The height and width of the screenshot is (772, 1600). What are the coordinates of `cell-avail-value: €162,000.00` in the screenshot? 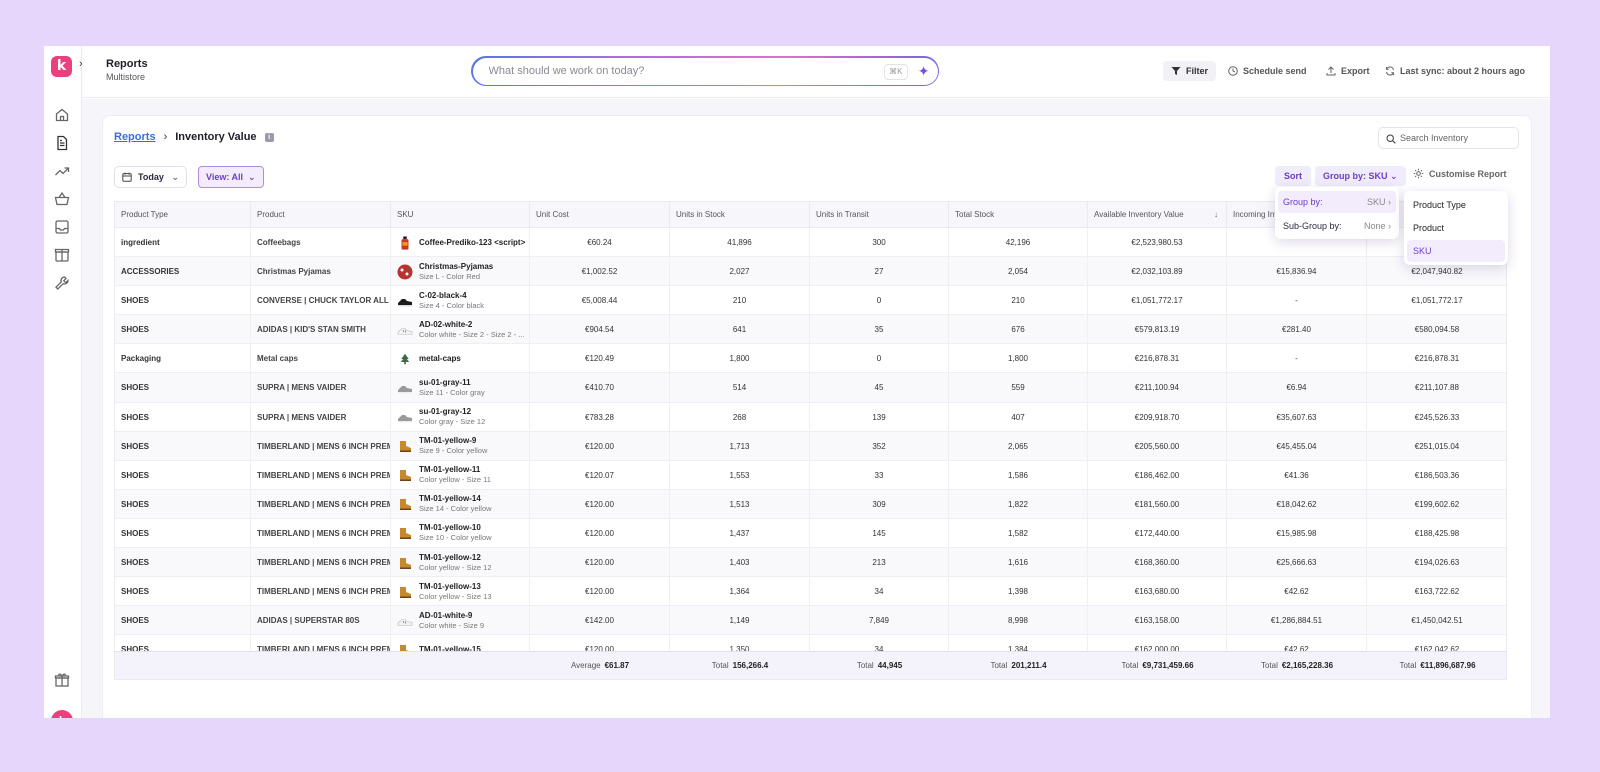 It's located at (1157, 650).